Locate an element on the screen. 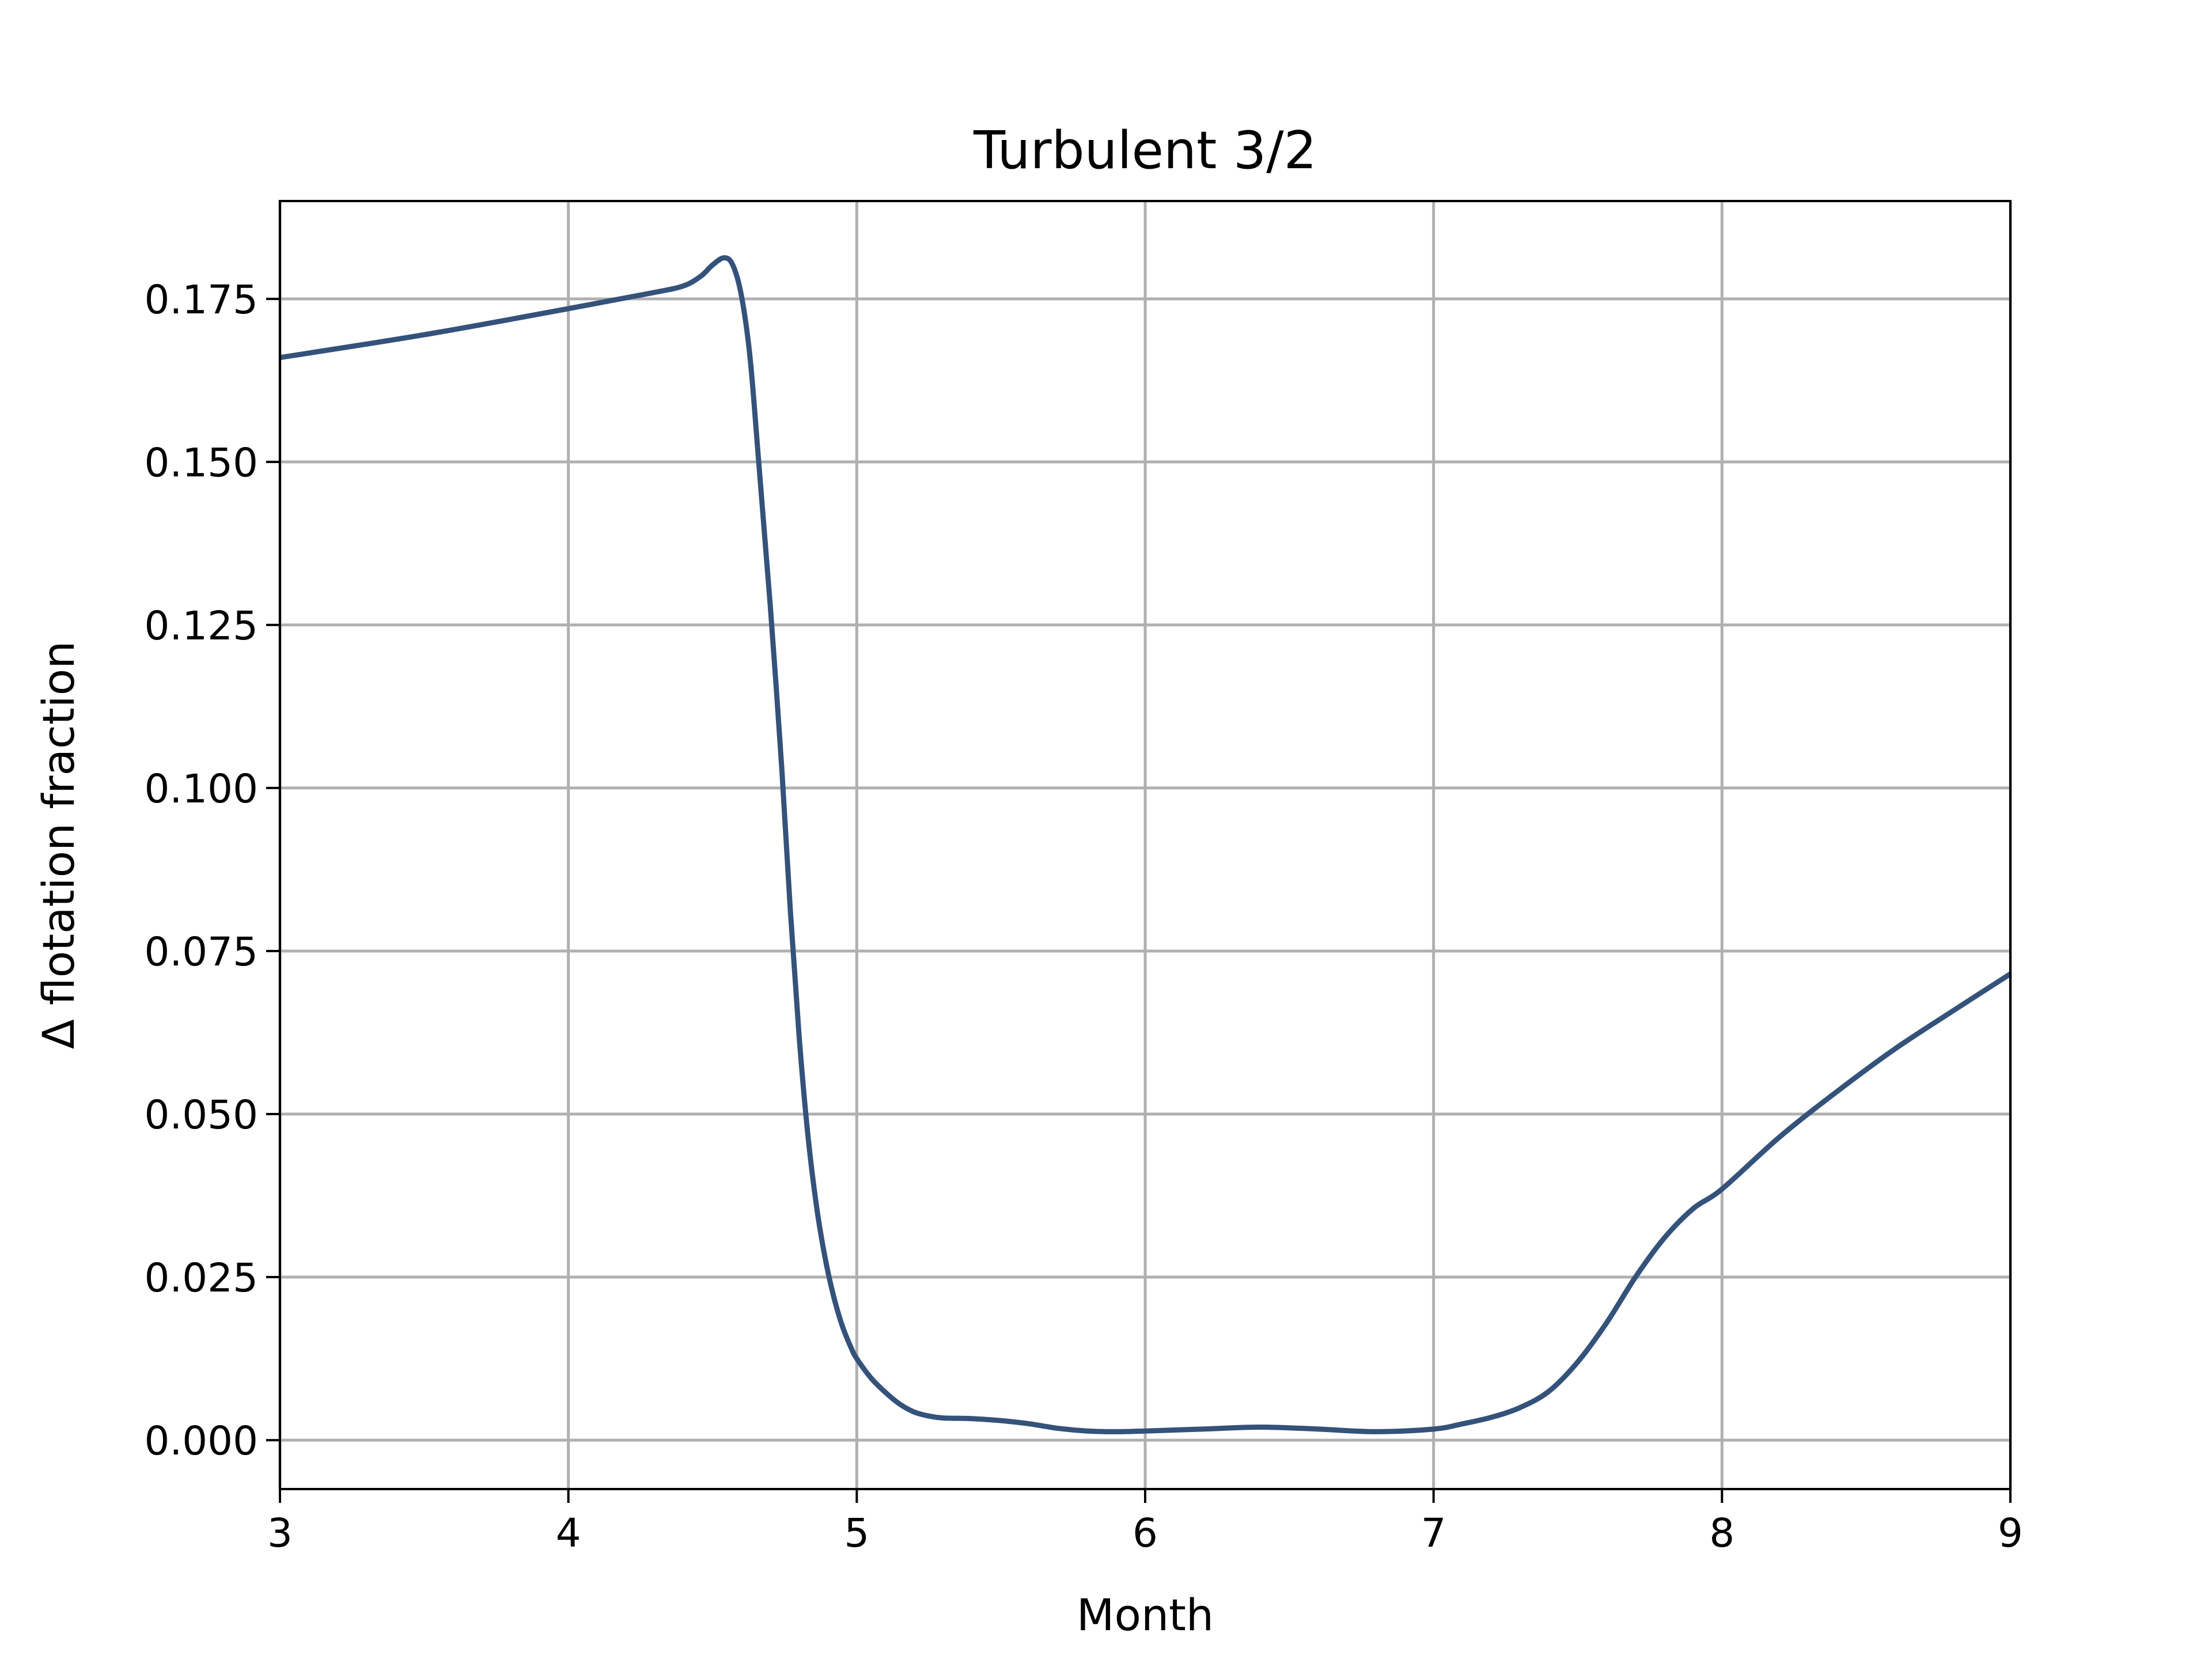  x-tick-label: 4 is located at coordinates (568, 1533).